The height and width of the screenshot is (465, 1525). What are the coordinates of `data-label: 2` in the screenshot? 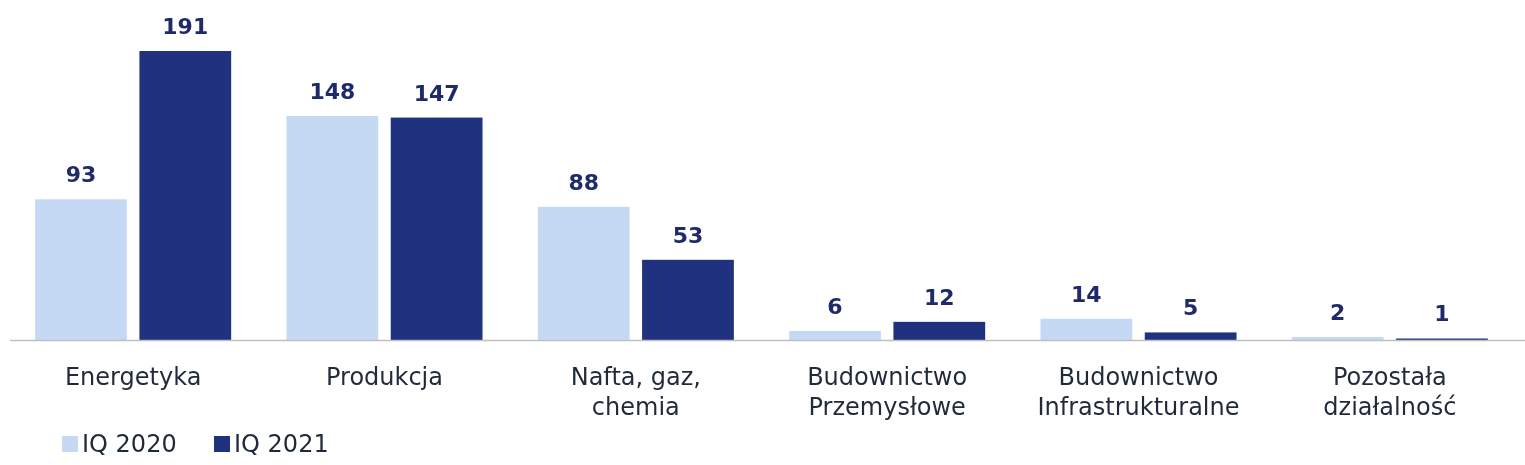 It's located at (1338, 312).